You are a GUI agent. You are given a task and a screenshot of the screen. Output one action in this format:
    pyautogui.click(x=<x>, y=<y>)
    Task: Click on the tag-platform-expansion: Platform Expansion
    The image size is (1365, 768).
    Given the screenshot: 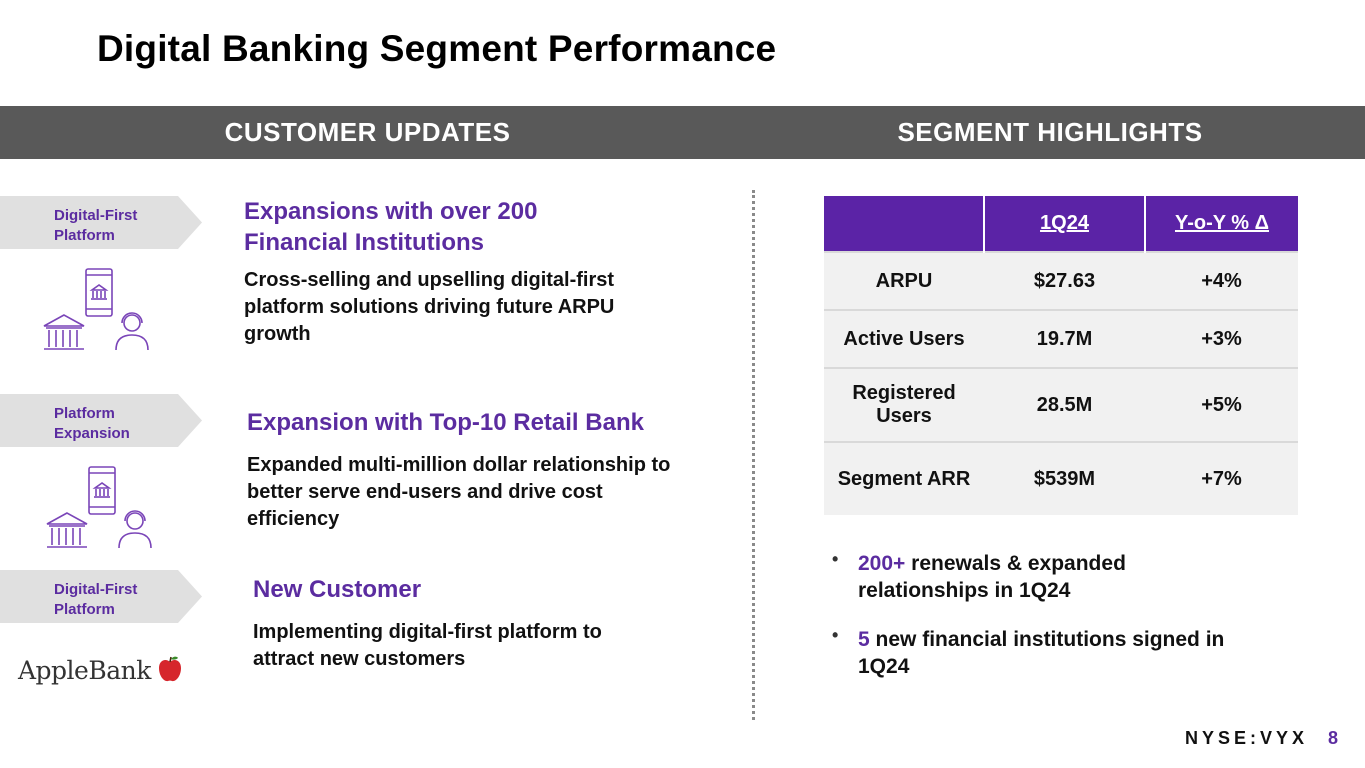 What is the action you would take?
    pyautogui.click(x=101, y=420)
    